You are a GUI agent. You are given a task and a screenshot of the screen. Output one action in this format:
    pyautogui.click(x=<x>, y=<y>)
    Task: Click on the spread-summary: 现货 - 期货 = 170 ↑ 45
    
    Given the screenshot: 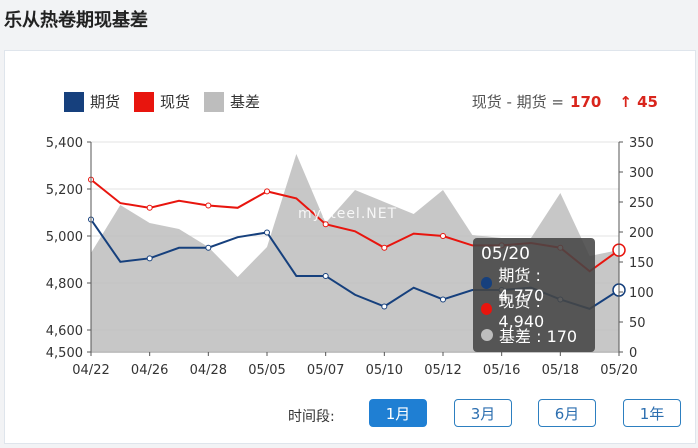 What is the action you would take?
    pyautogui.click(x=565, y=101)
    